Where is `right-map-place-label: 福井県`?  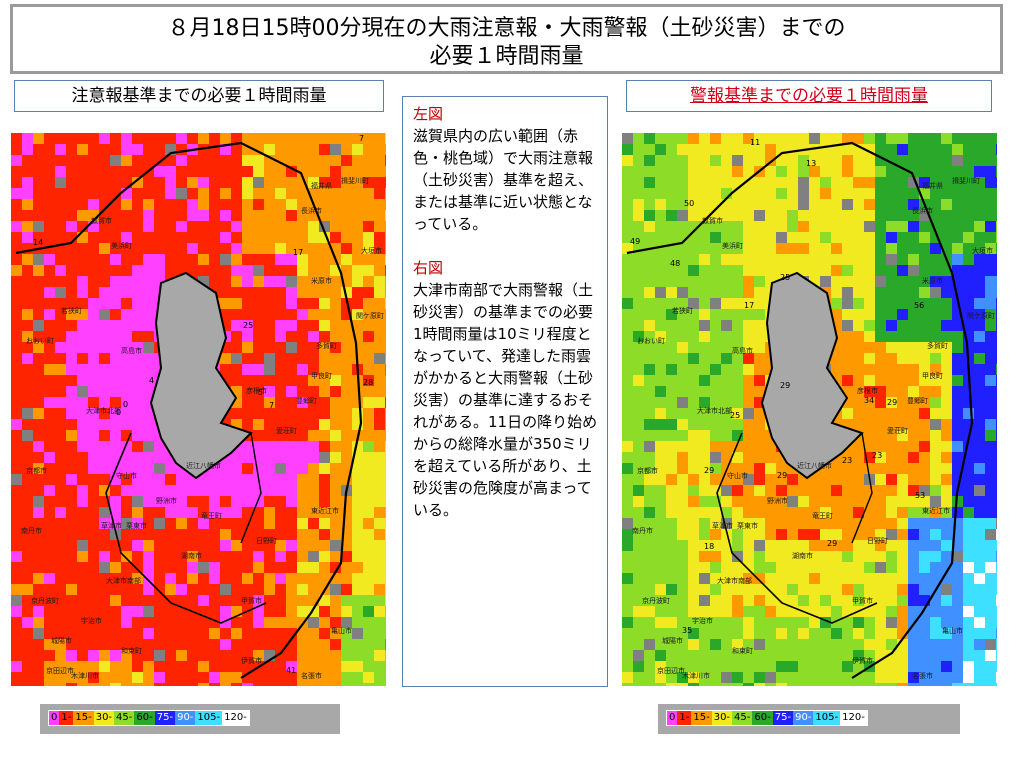
right-map-place-label: 福井県 is located at coordinates (932, 185).